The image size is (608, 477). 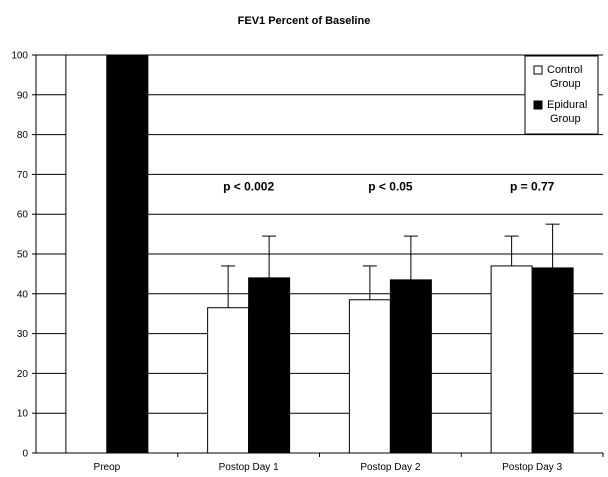 I want to click on y-axis: 0 10 20 30 40 50 60 70 80 90 100, so click(x=24, y=255).